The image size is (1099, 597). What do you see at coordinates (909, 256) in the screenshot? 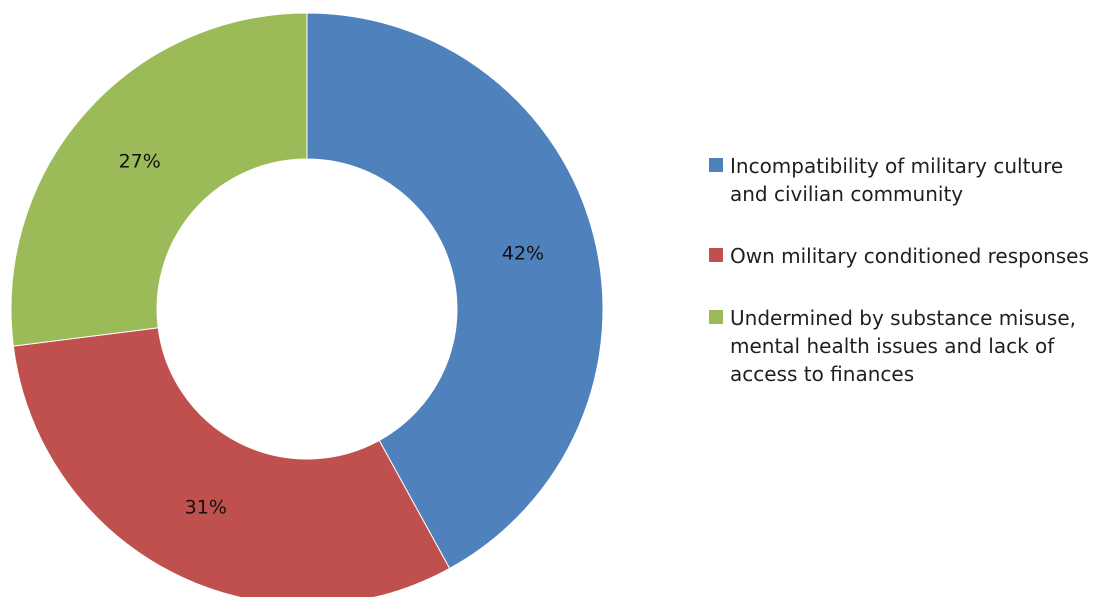
I see `legend-label: Own military conditioned responses` at bounding box center [909, 256].